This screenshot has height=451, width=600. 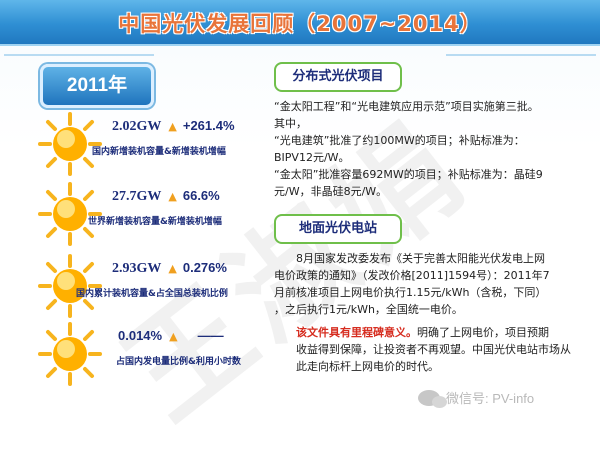 I want to click on stat-value: 2.02GW, so click(x=137, y=126).